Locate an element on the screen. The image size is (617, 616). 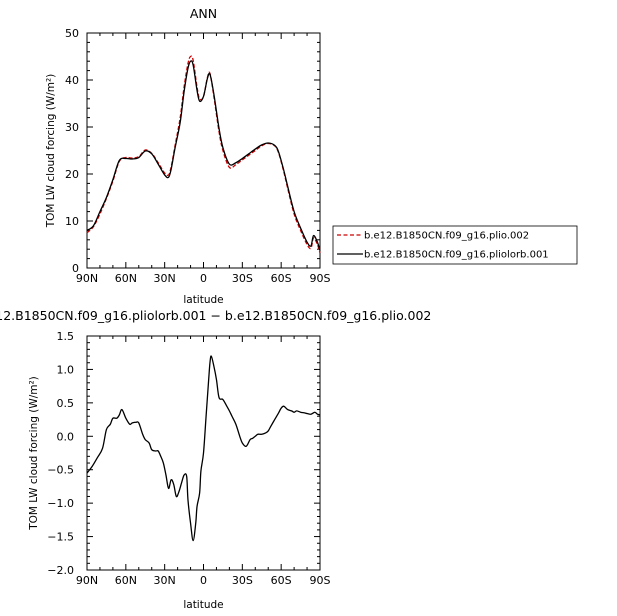
top-y-tick-label: 40 is located at coordinates (72, 80).